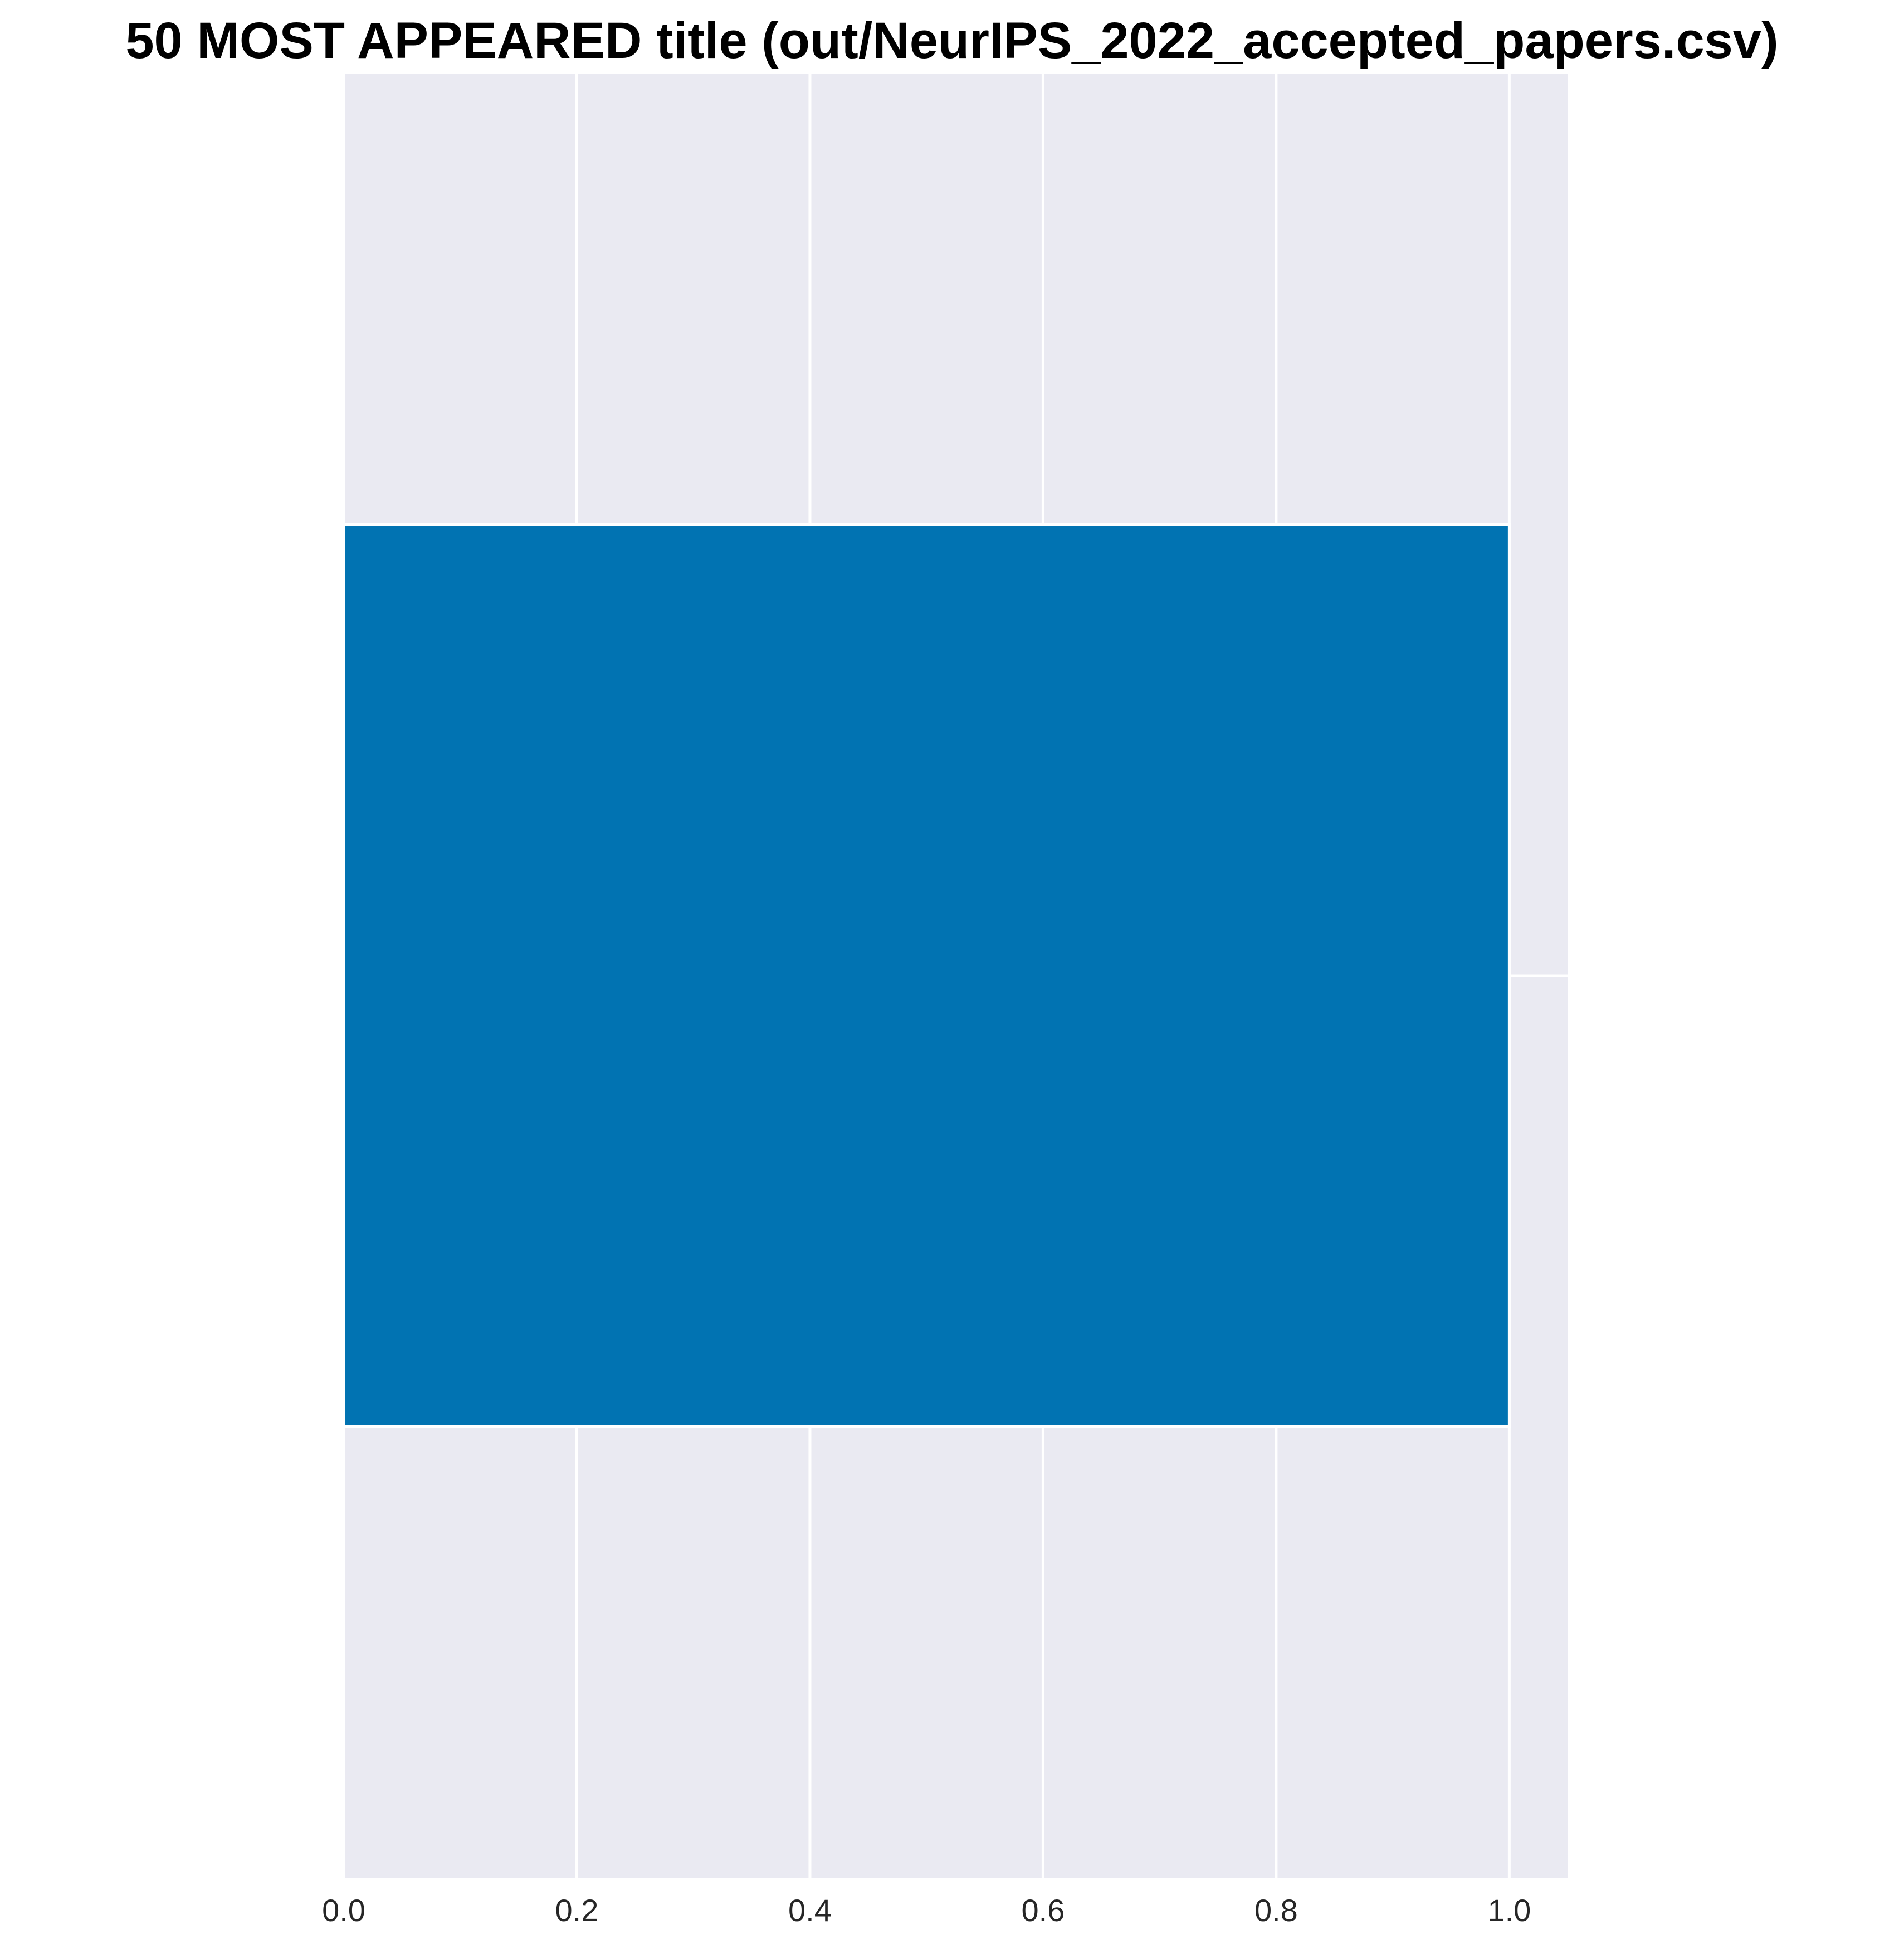 The height and width of the screenshot is (1949, 1904). What do you see at coordinates (1043, 1910) in the screenshot?
I see `x-tick-label: 0.6` at bounding box center [1043, 1910].